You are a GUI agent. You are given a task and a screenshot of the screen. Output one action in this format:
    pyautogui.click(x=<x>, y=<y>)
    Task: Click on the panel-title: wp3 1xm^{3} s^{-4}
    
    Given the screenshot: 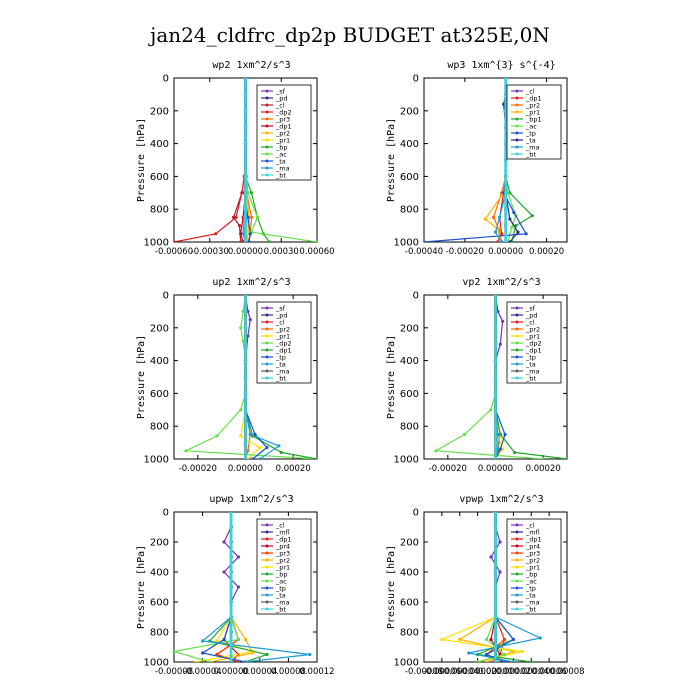 What is the action you would take?
    pyautogui.click(x=501, y=65)
    